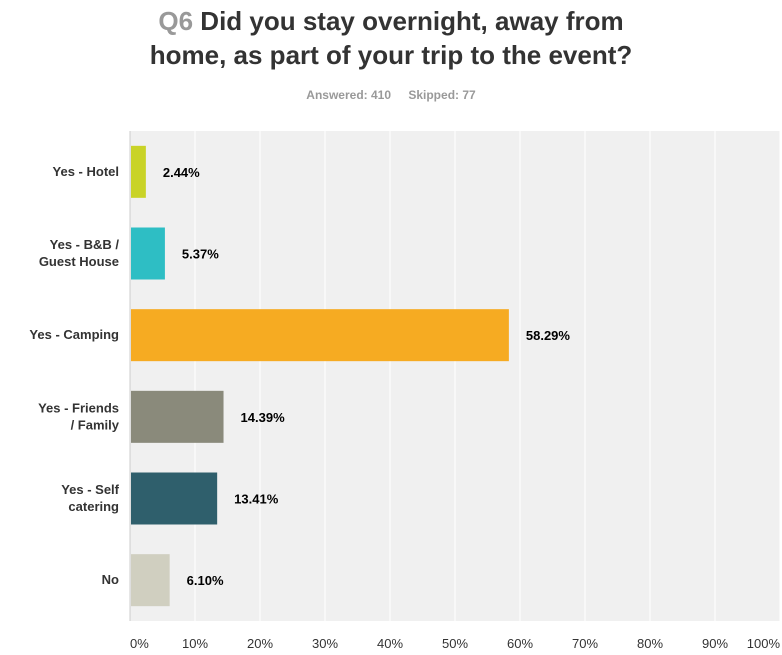 The width and height of the screenshot is (782, 655). I want to click on x-tick-label: 30%, so click(325, 643).